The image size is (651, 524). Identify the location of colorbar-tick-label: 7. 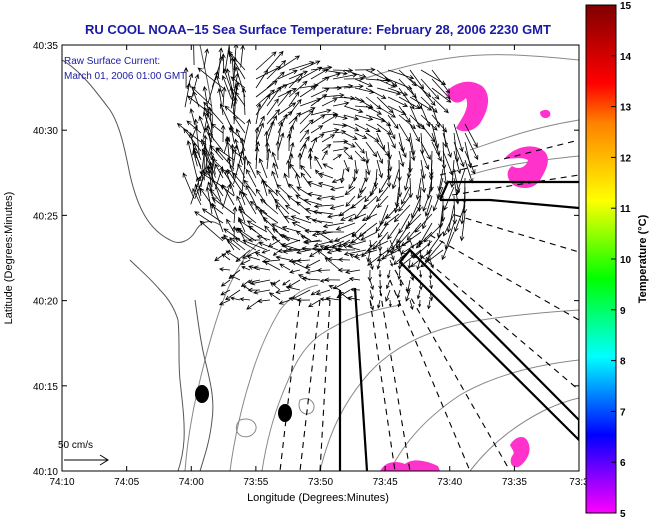
(623, 412).